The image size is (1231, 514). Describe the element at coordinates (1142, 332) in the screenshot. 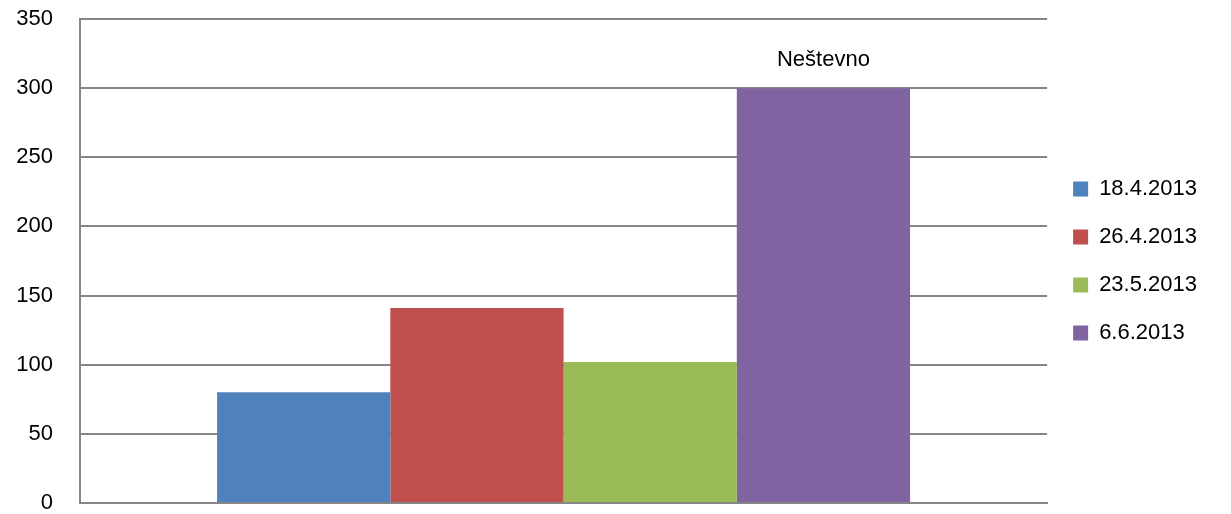

I see `legend-label: 6.6.2013` at that location.